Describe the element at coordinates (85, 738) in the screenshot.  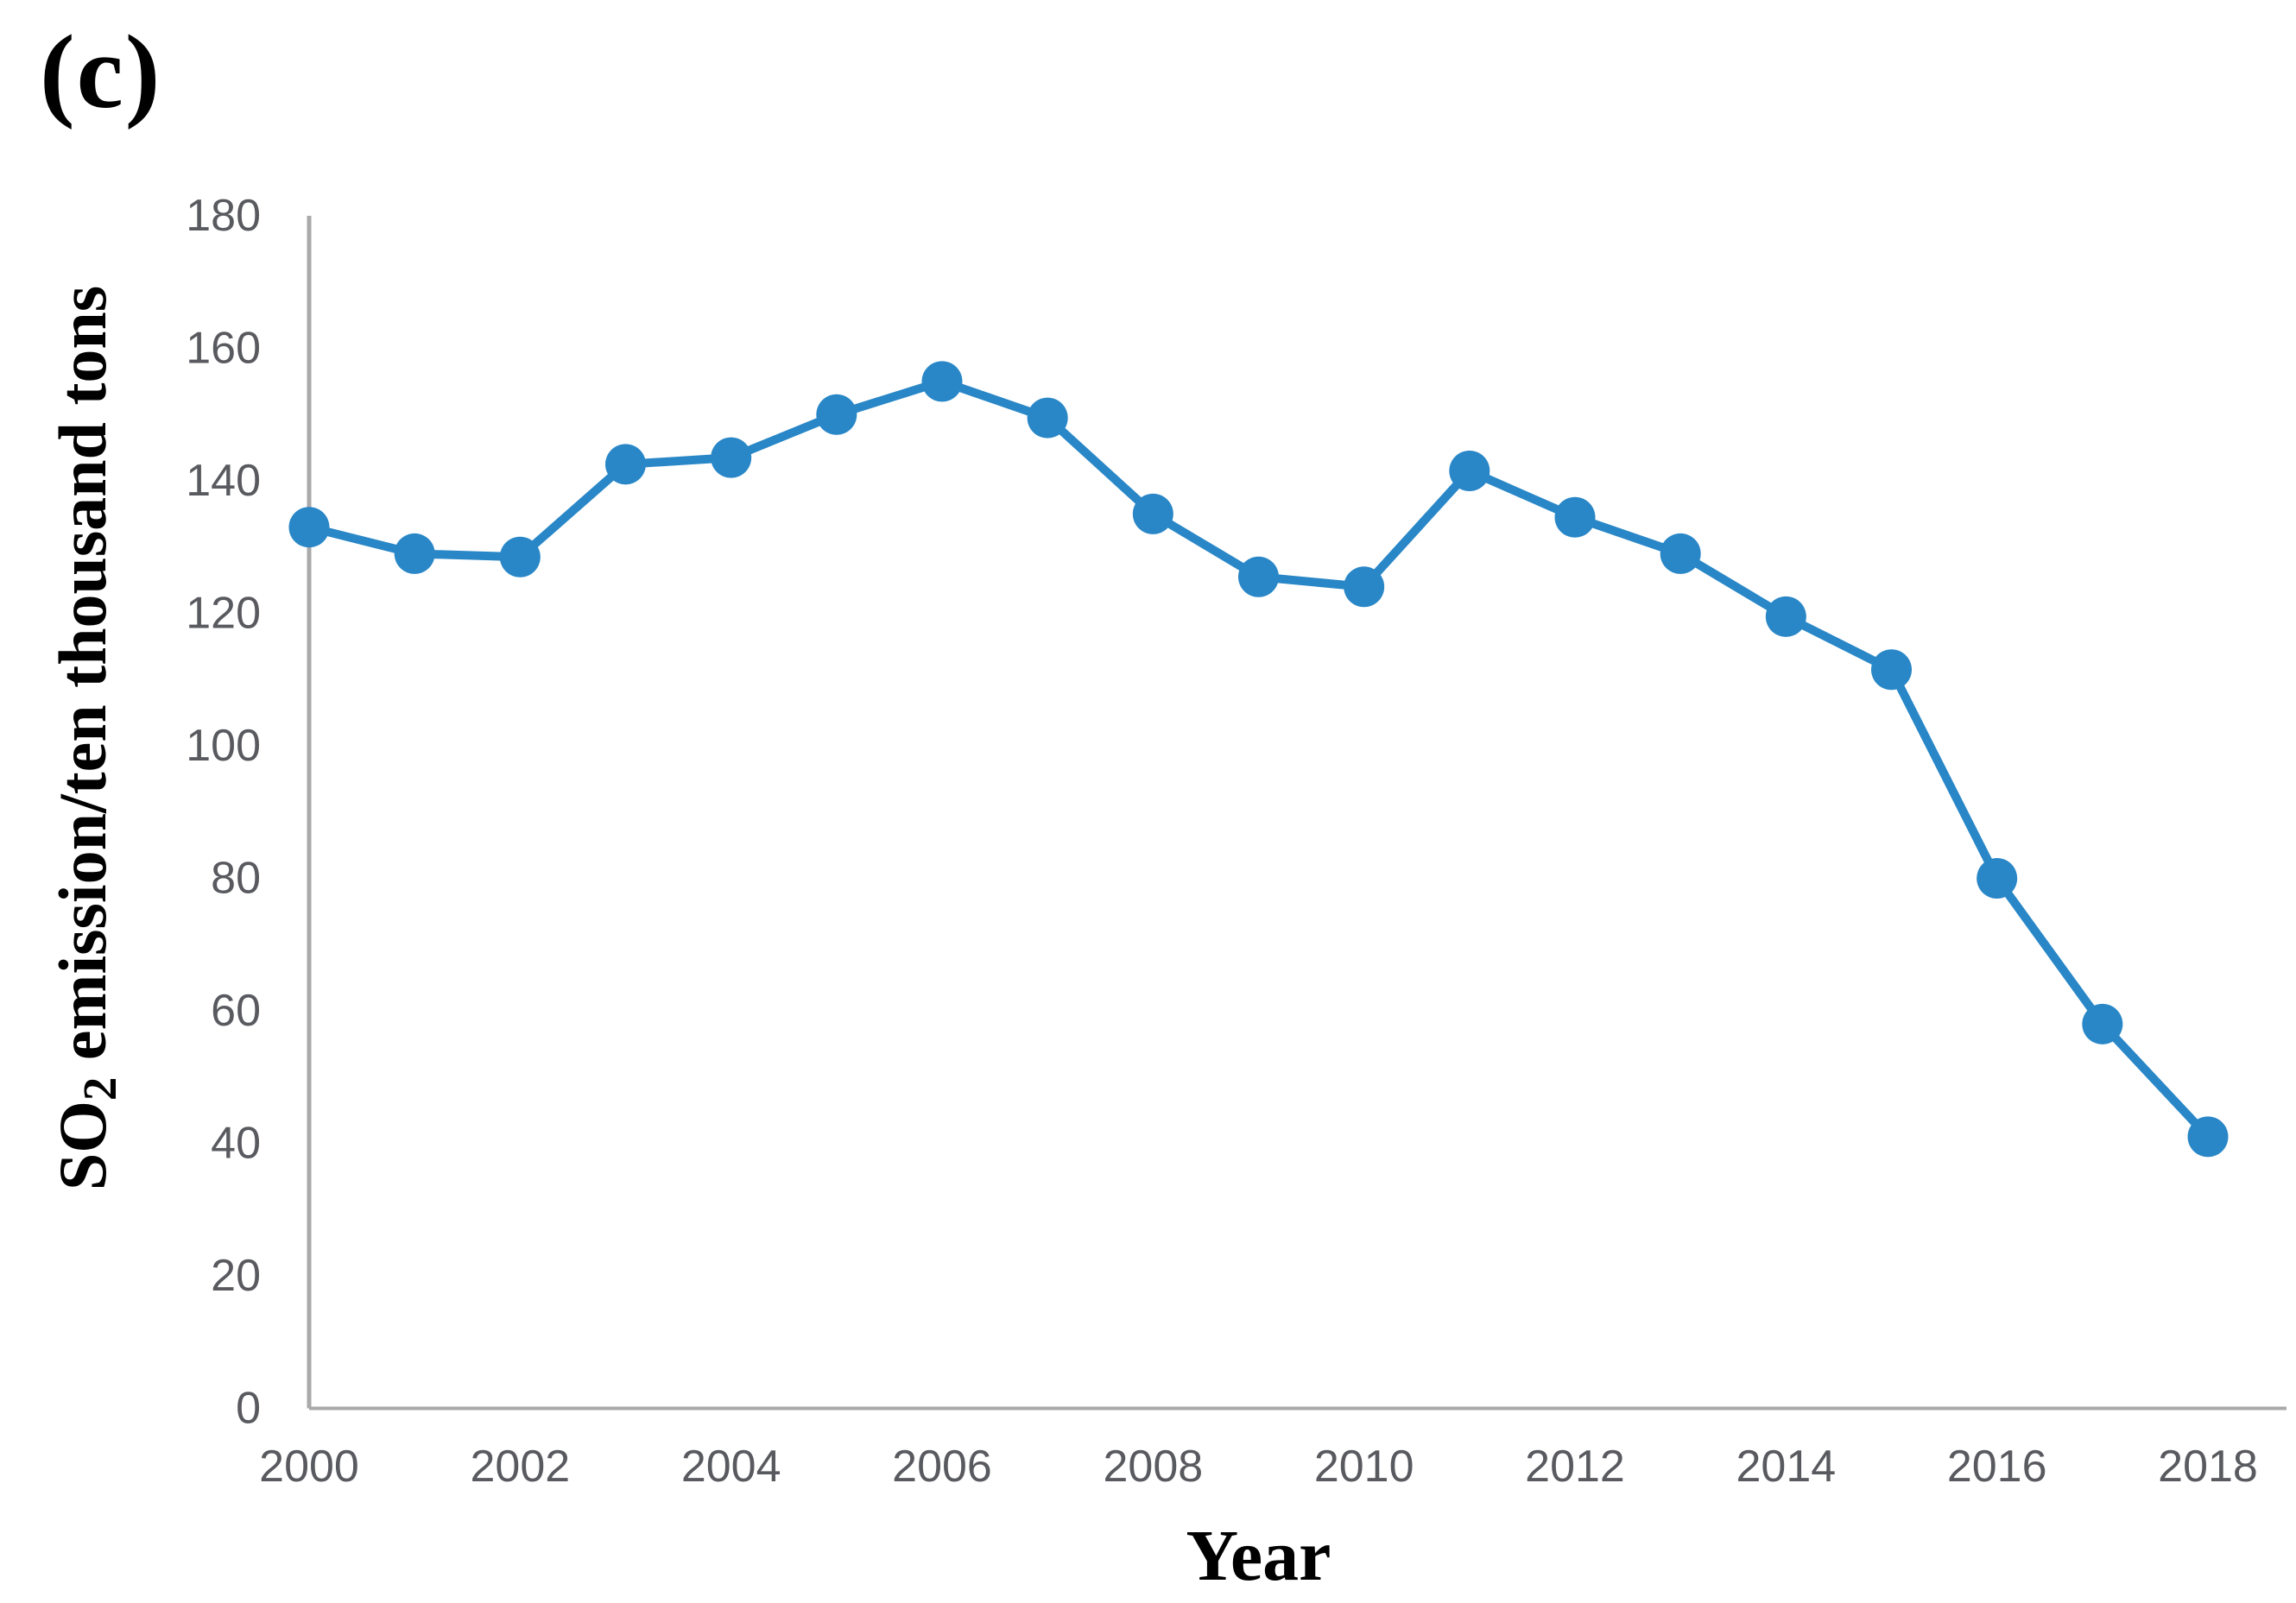
I see `y-axis-title: SO2 emission/ten thousand tons` at that location.